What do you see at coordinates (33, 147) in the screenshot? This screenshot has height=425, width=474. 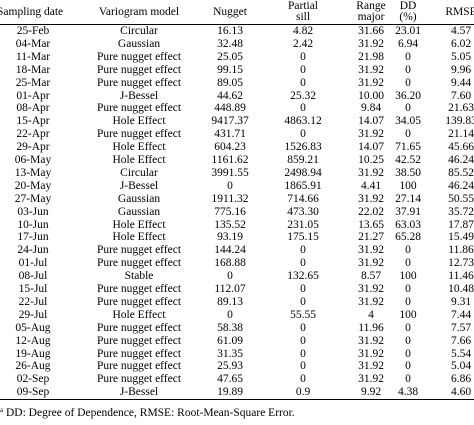 I see `cell-sampling-date: 29-Apr` at bounding box center [33, 147].